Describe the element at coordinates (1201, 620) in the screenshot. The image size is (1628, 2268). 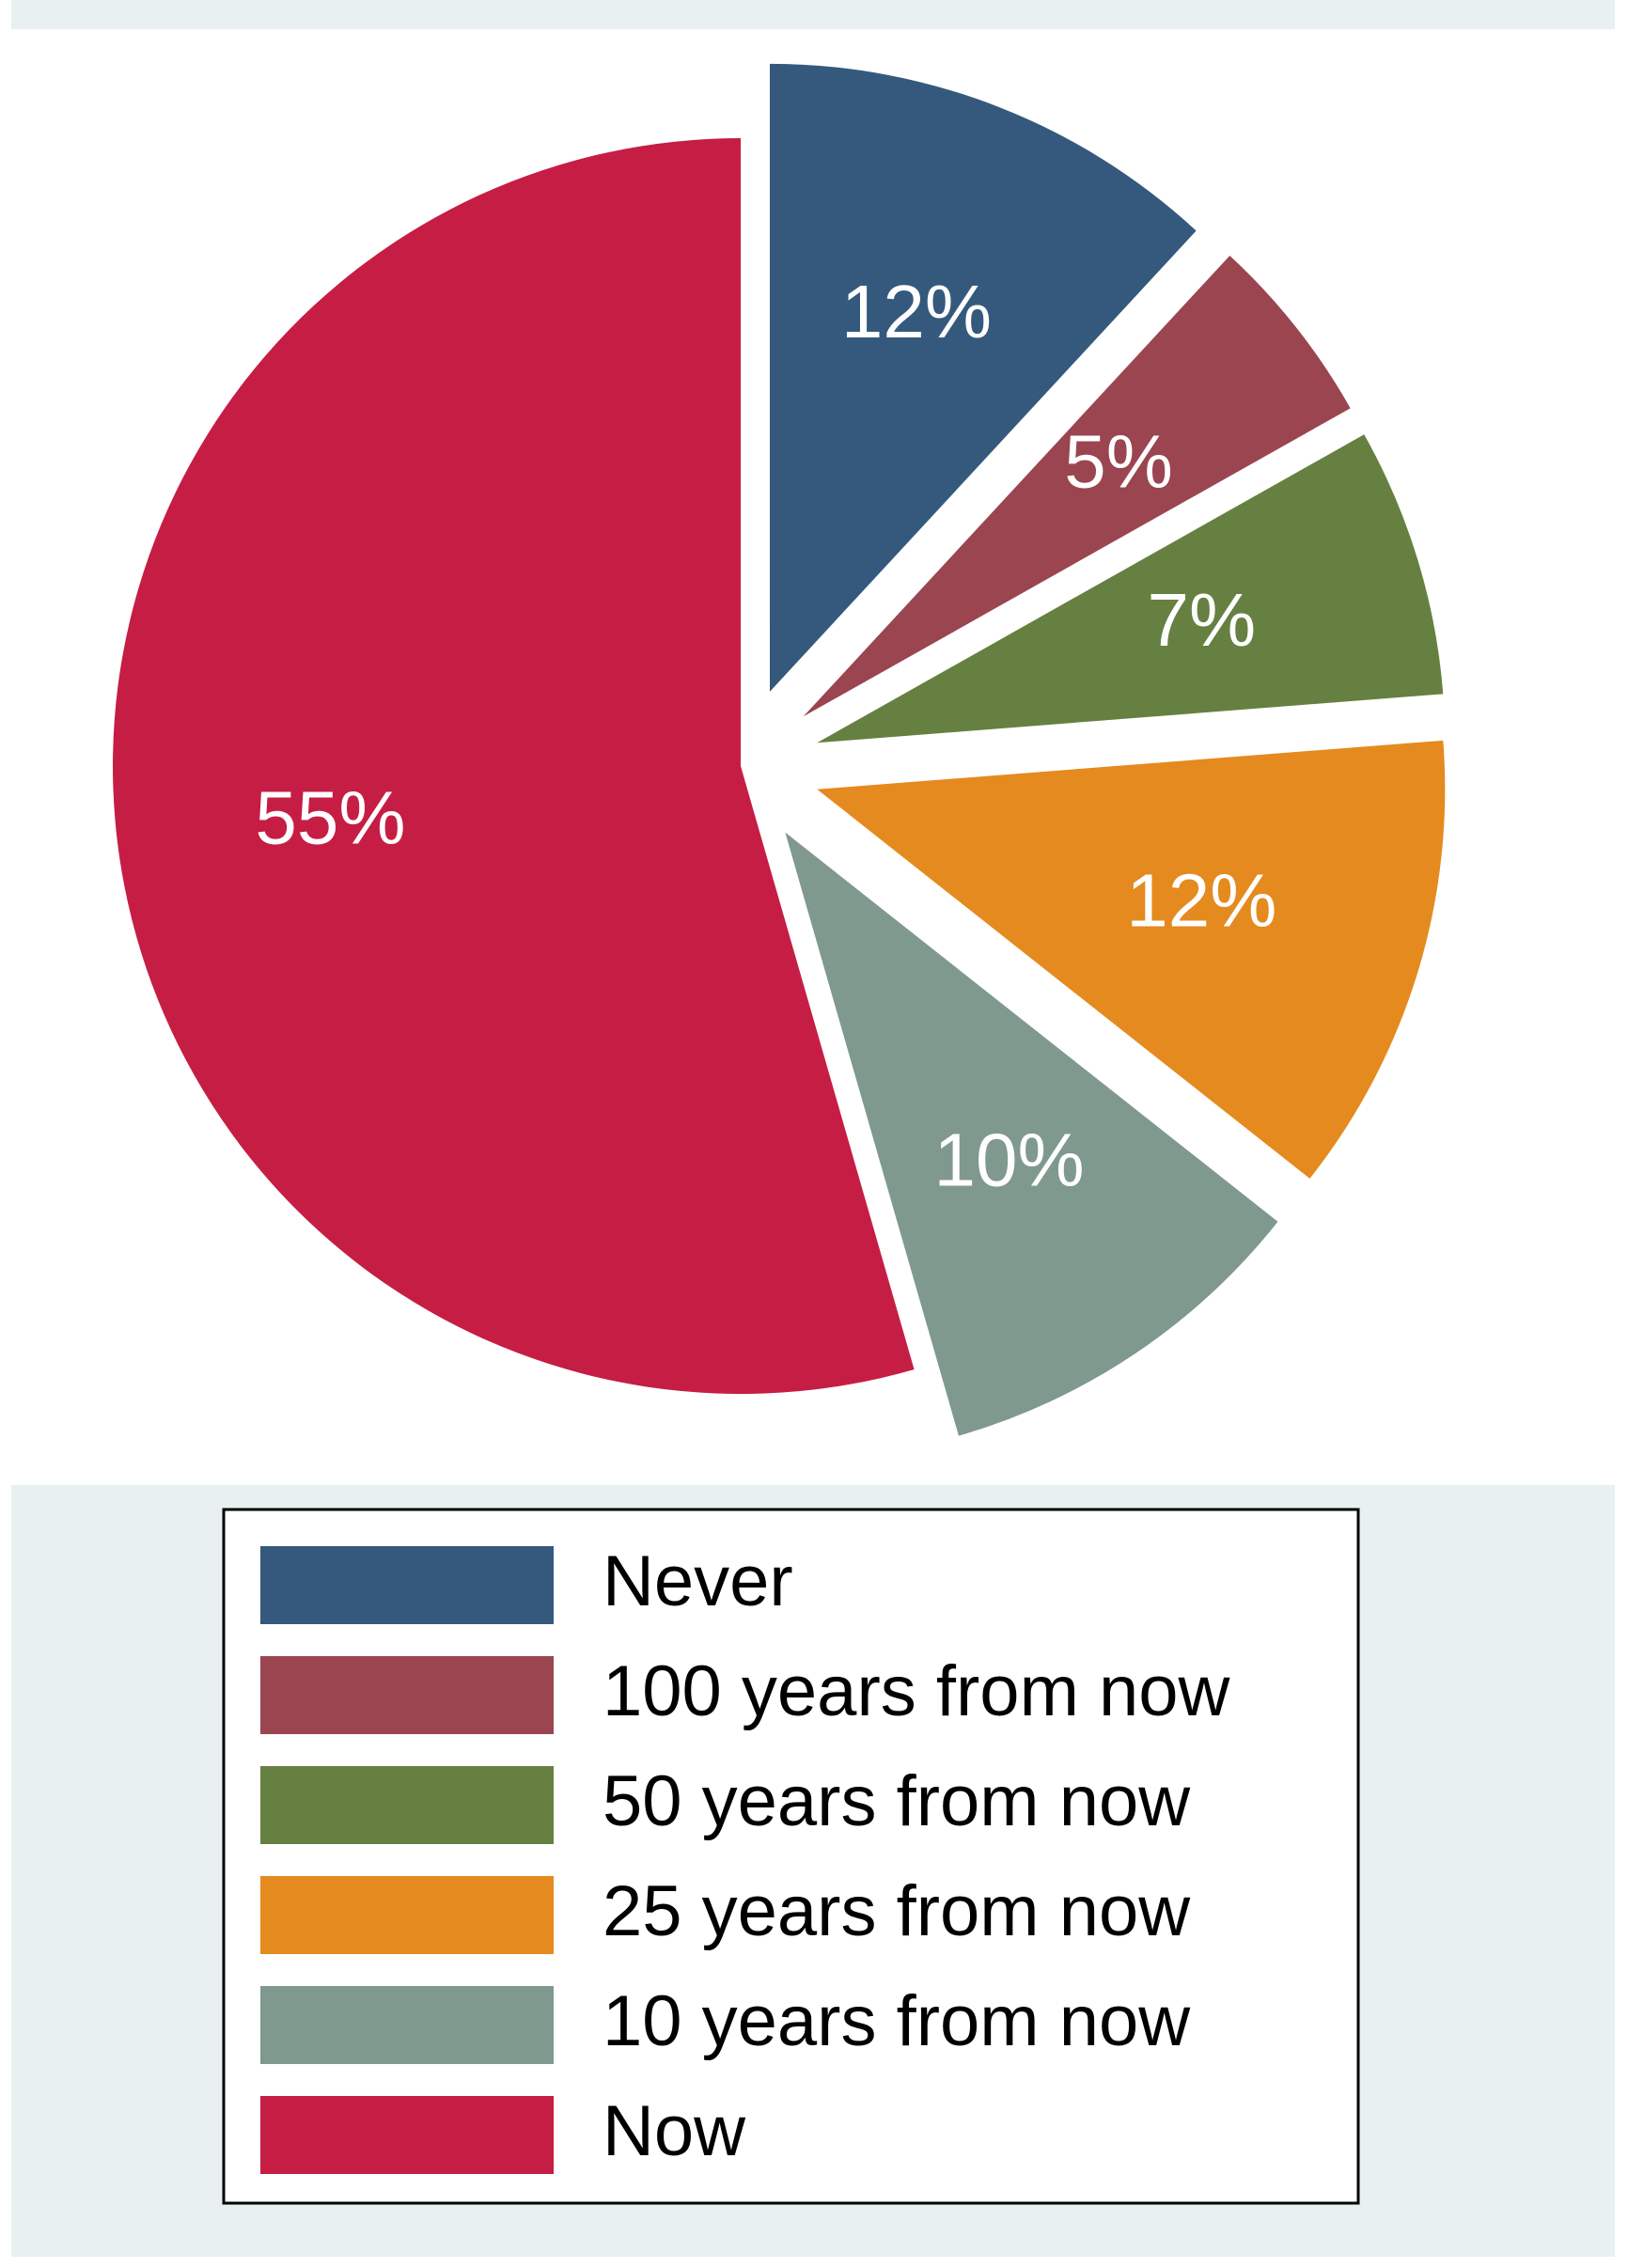
I see `slice-label: 7%` at that location.